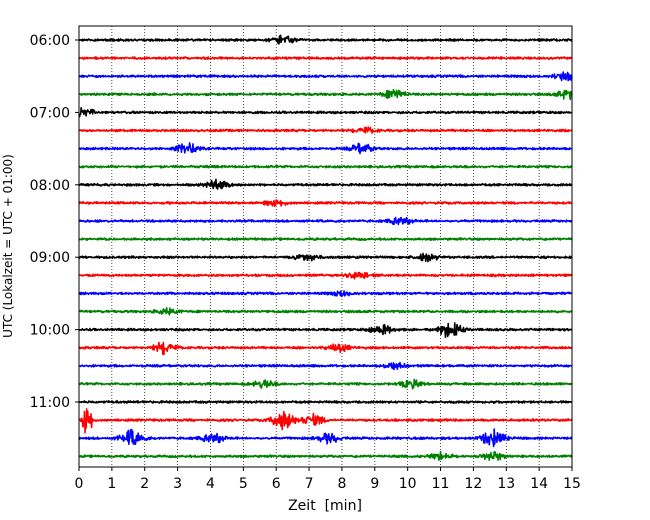 Image resolution: width=650 pixels, height=520 pixels. What do you see at coordinates (408, 484) in the screenshot?
I see `x-tick-label: 10` at bounding box center [408, 484].